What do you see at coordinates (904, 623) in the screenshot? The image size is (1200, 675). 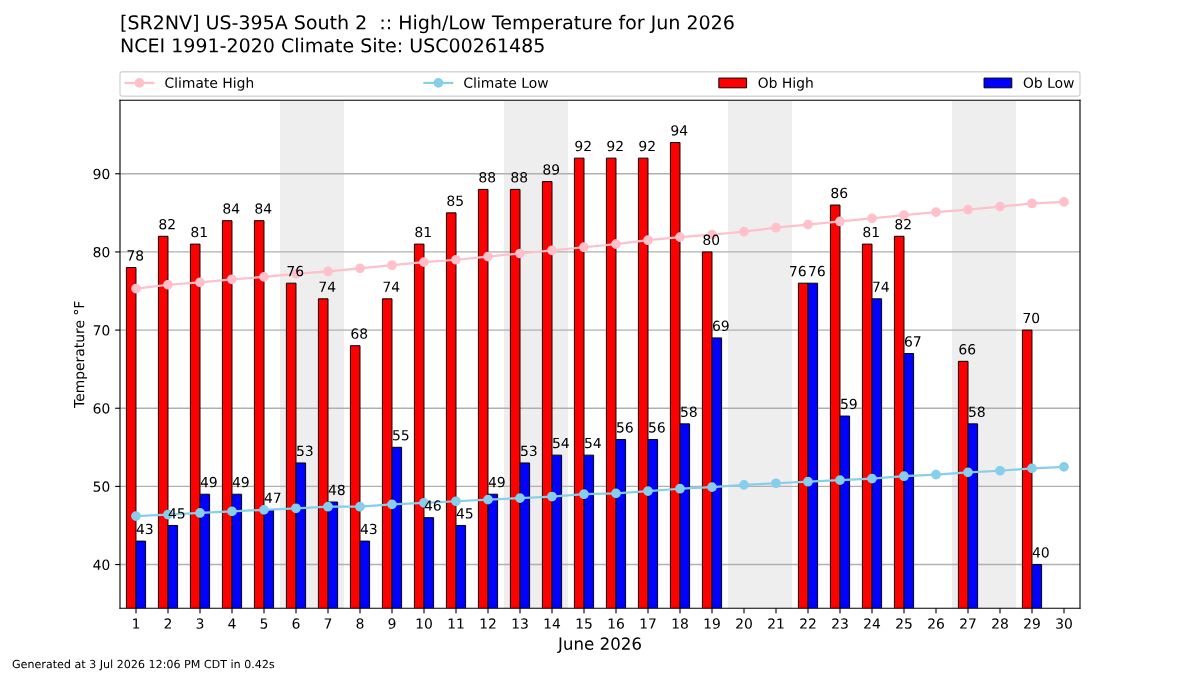 I see `x-tick-label: 25` at bounding box center [904, 623].